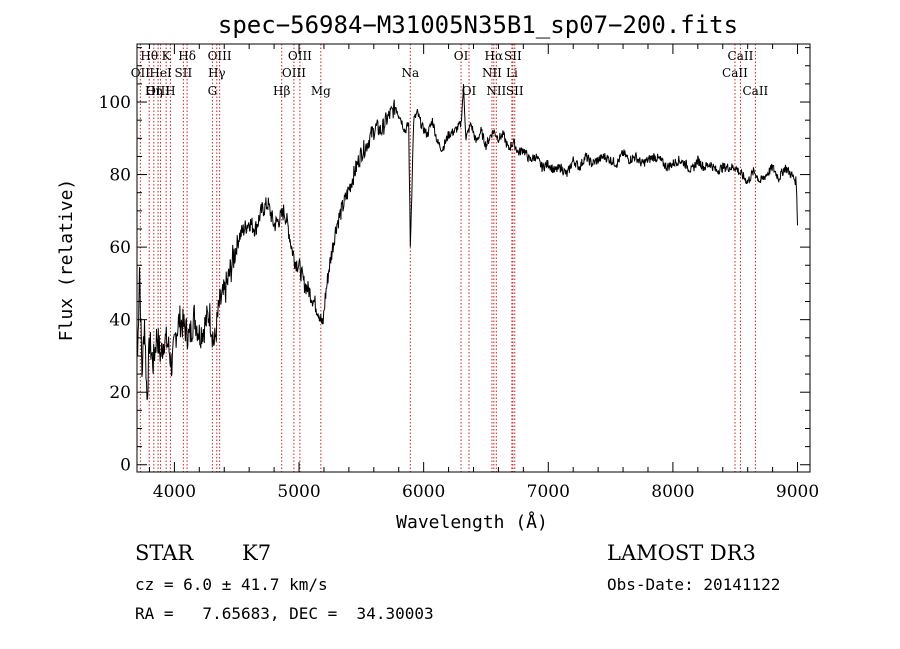  Describe the element at coordinates (141, 73) in the screenshot. I see `spectral-line-label: OII` at that location.